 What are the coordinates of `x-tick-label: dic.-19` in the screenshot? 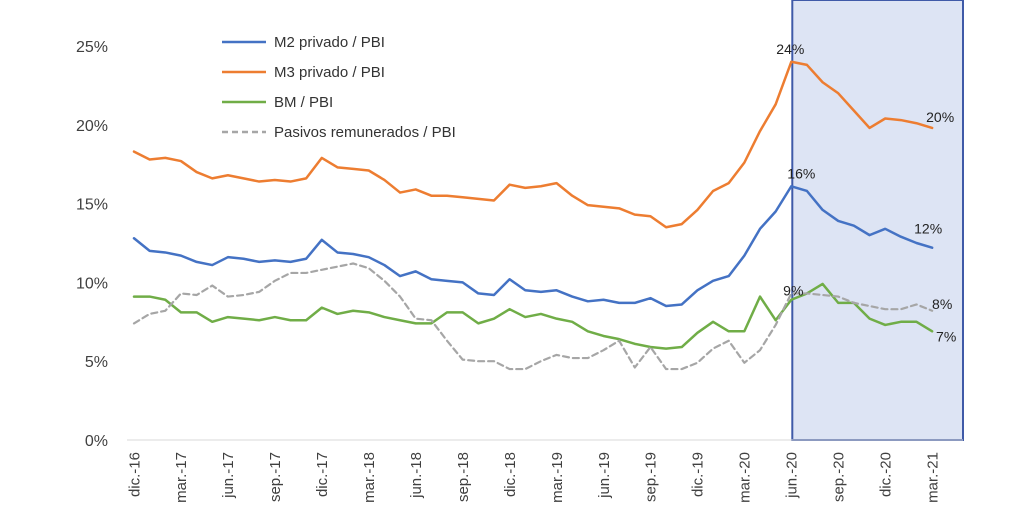 It's located at (698, 474).